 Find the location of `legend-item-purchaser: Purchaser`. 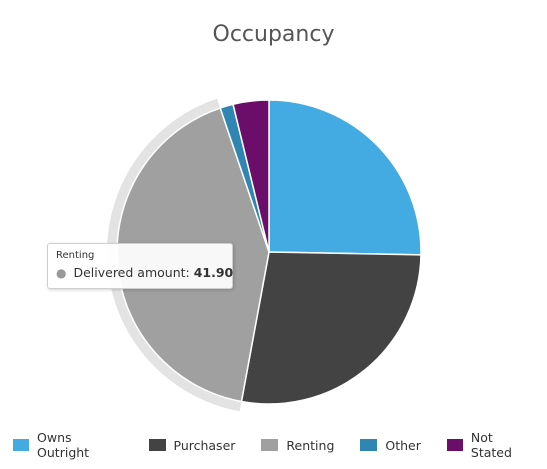

legend-item-purchaser: Purchaser is located at coordinates (192, 445).